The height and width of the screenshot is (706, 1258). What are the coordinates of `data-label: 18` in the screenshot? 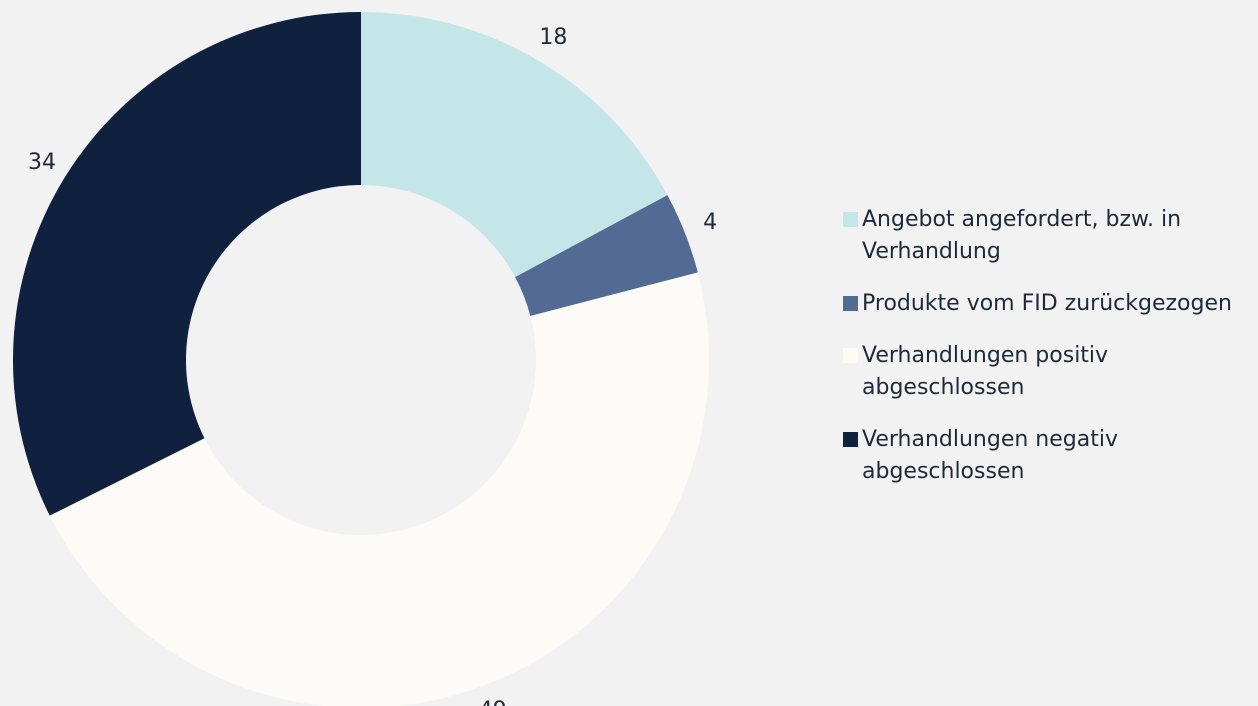 It's located at (553, 37).